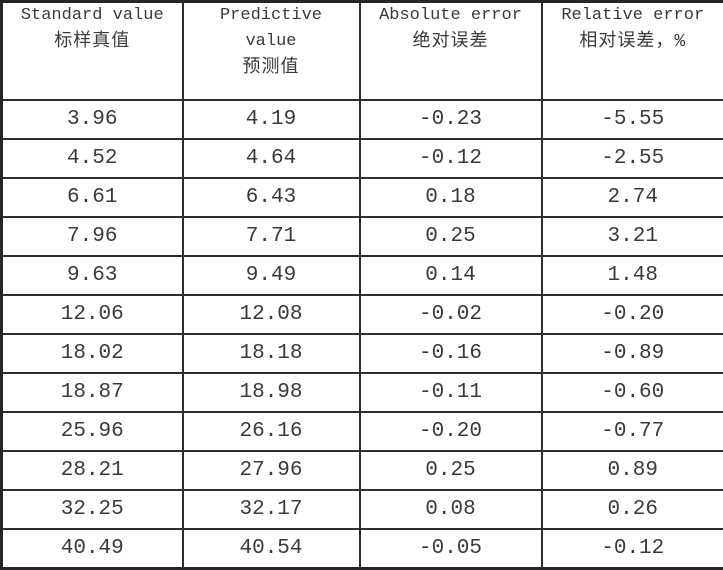  I want to click on cell-absolute-error: -0.16, so click(450, 353).